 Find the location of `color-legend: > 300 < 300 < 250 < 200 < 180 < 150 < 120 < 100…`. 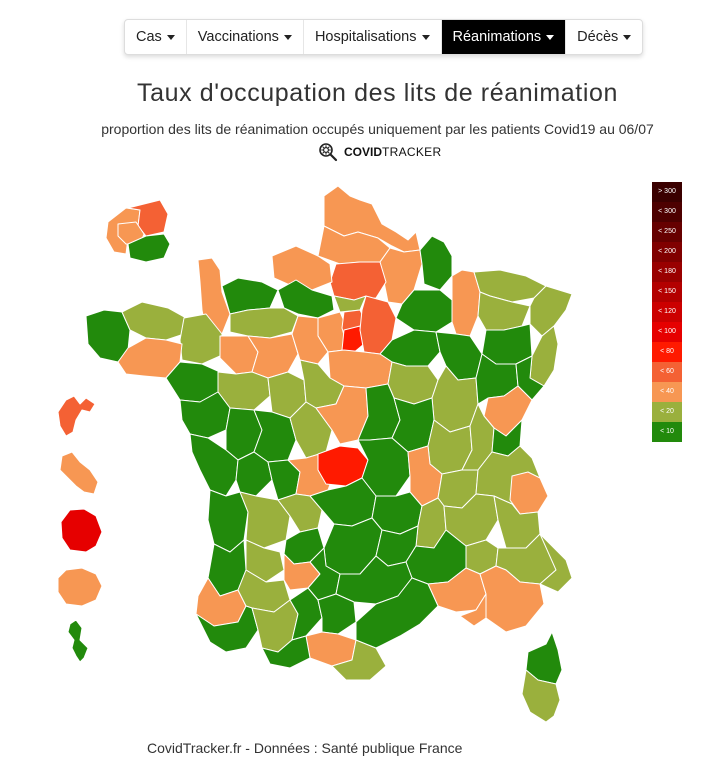

color-legend: > 300 < 300 < 250 < 200 < 180 < 150 < 120 < 100… is located at coordinates (667, 312).